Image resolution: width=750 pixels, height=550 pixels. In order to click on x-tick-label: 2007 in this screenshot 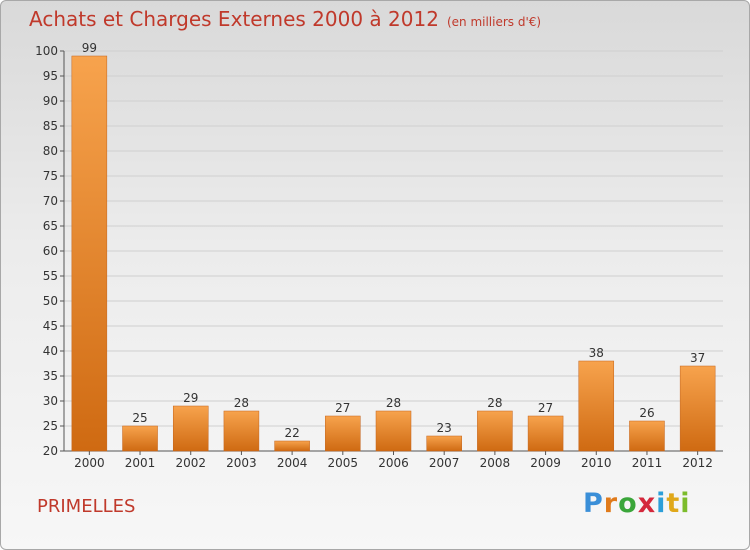, I will do `click(444, 463)`.